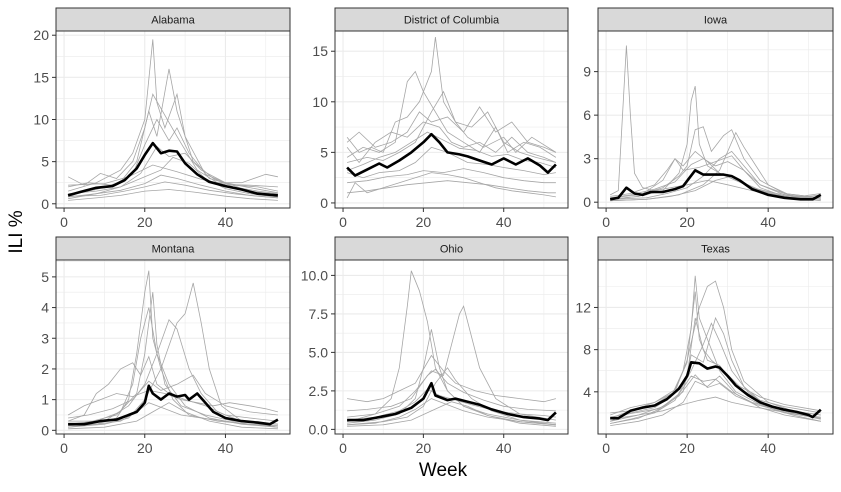 The image size is (841, 492). What do you see at coordinates (45, 400) in the screenshot?
I see `y-tick-label: 1` at bounding box center [45, 400].